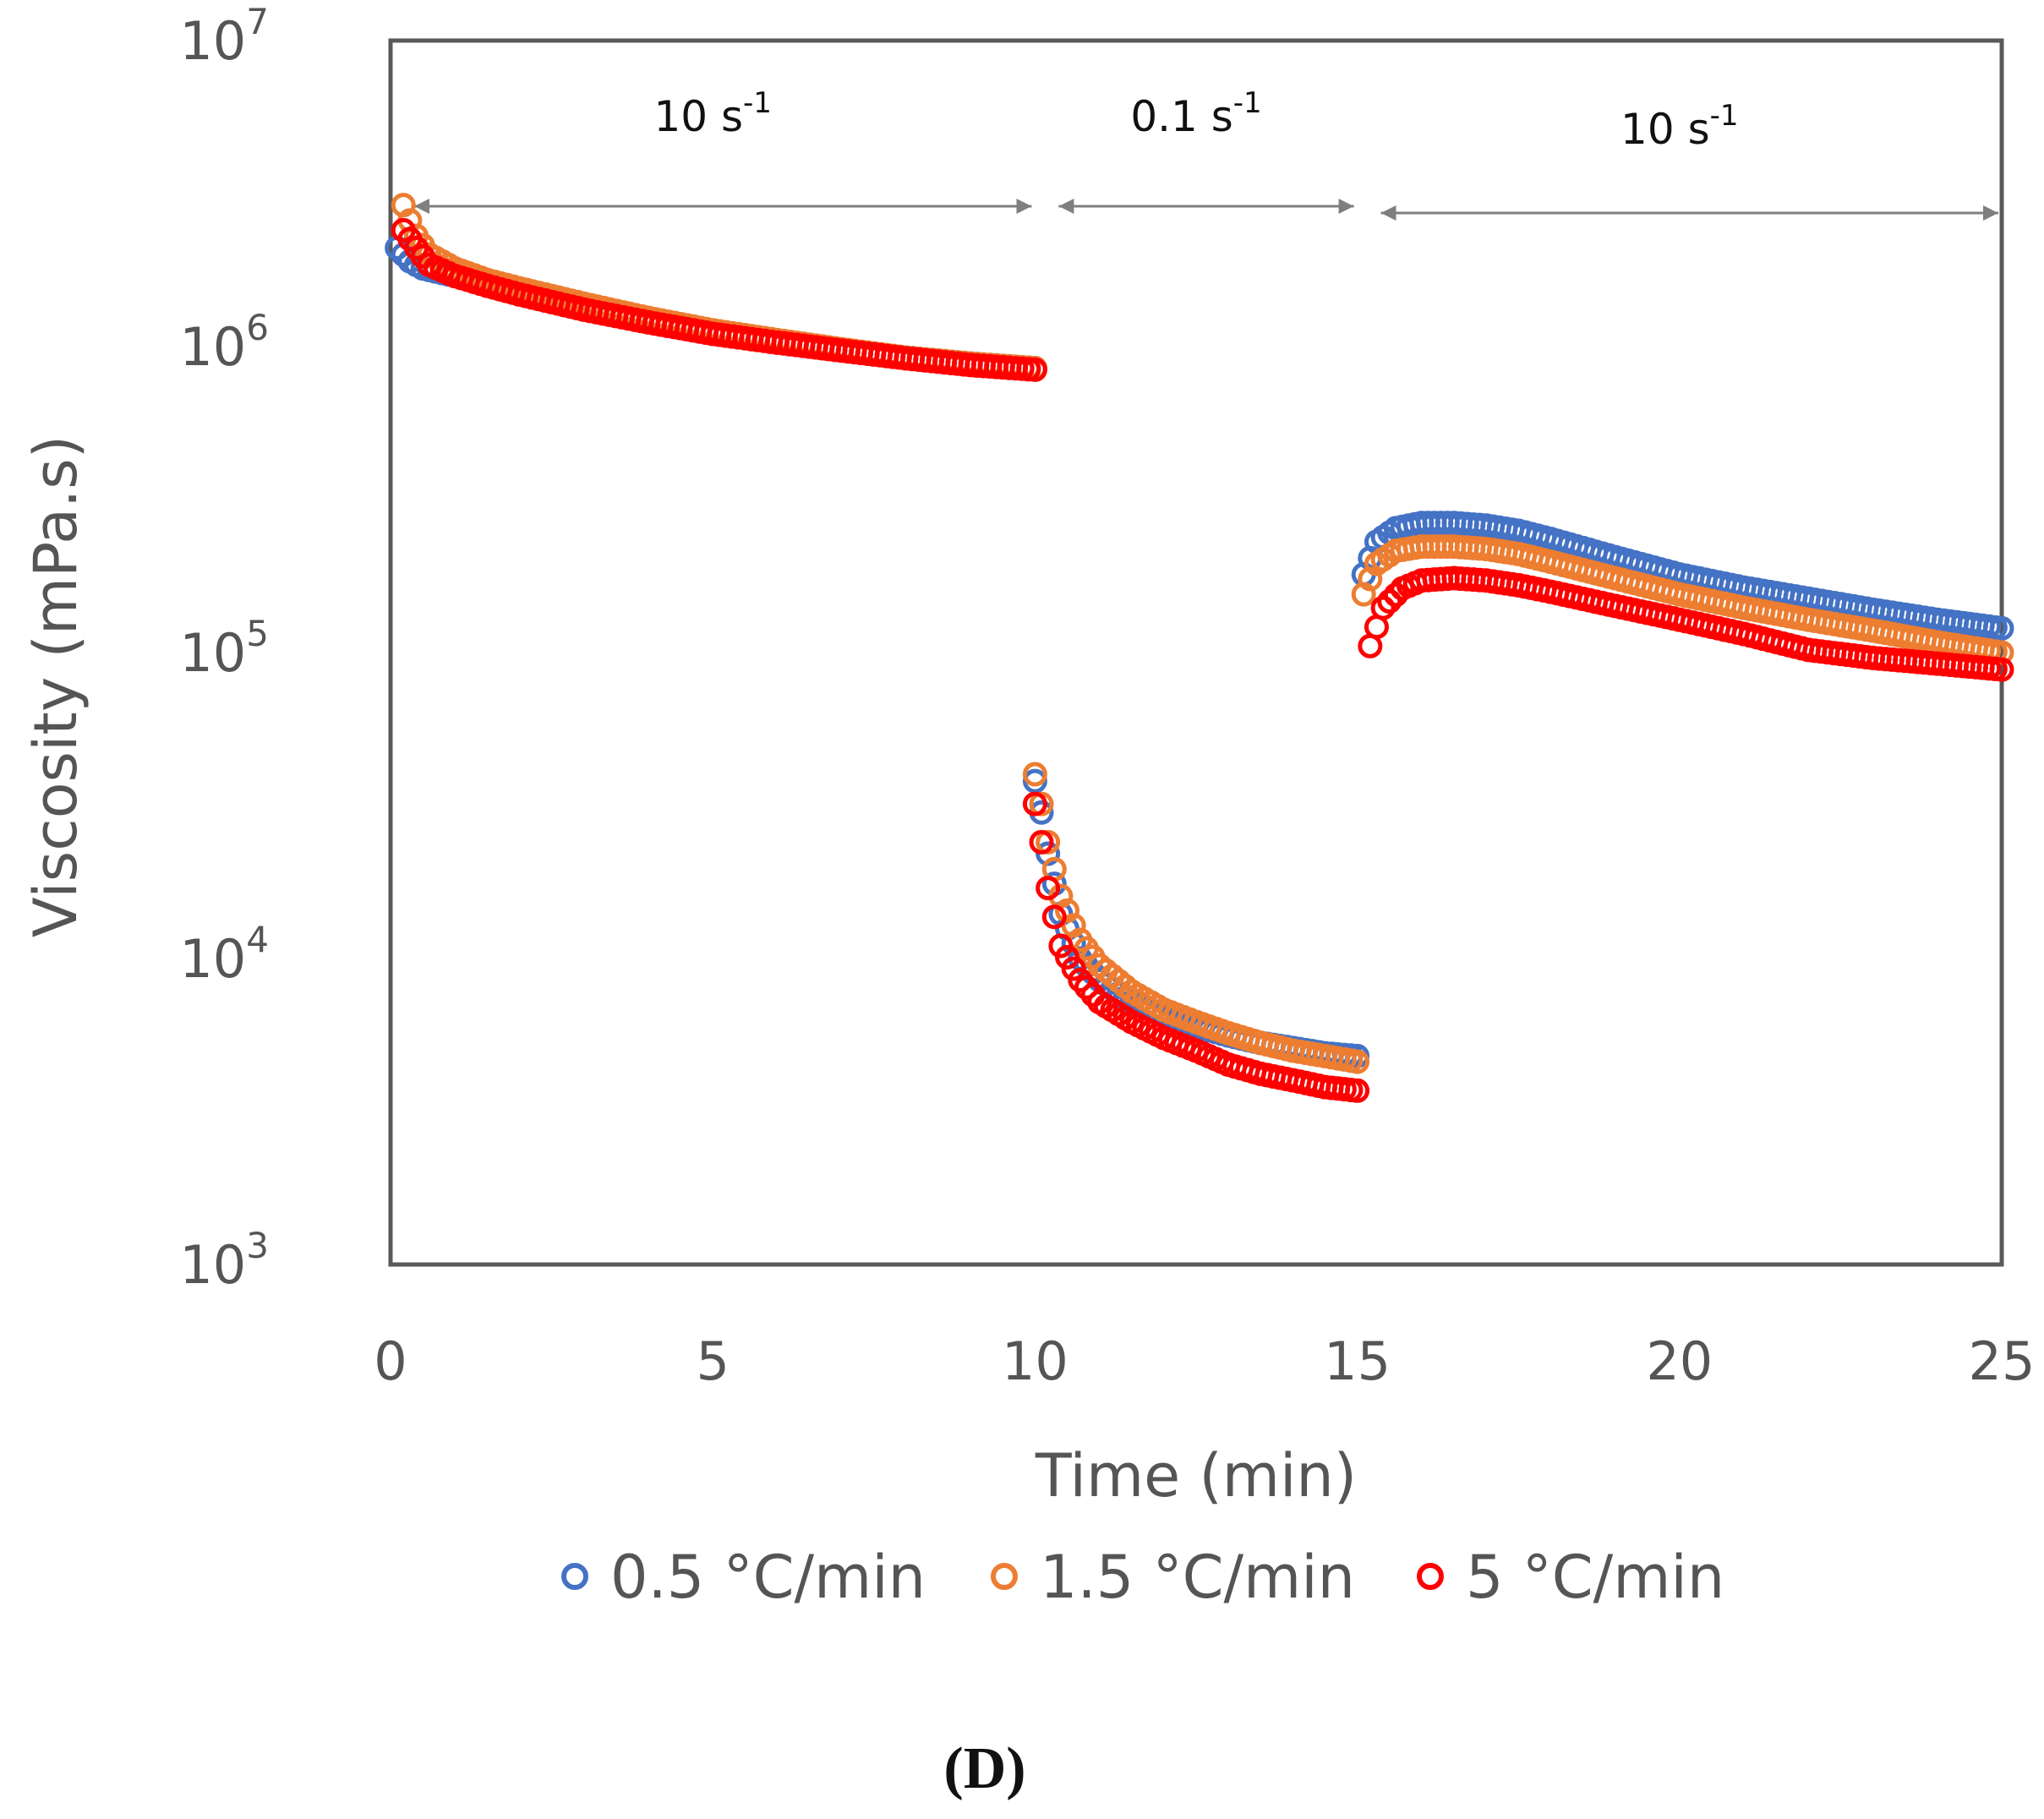 Image resolution: width=2044 pixels, height=1819 pixels. What do you see at coordinates (1595, 1577) in the screenshot?
I see `legend-label: 5 °C/min` at bounding box center [1595, 1577].